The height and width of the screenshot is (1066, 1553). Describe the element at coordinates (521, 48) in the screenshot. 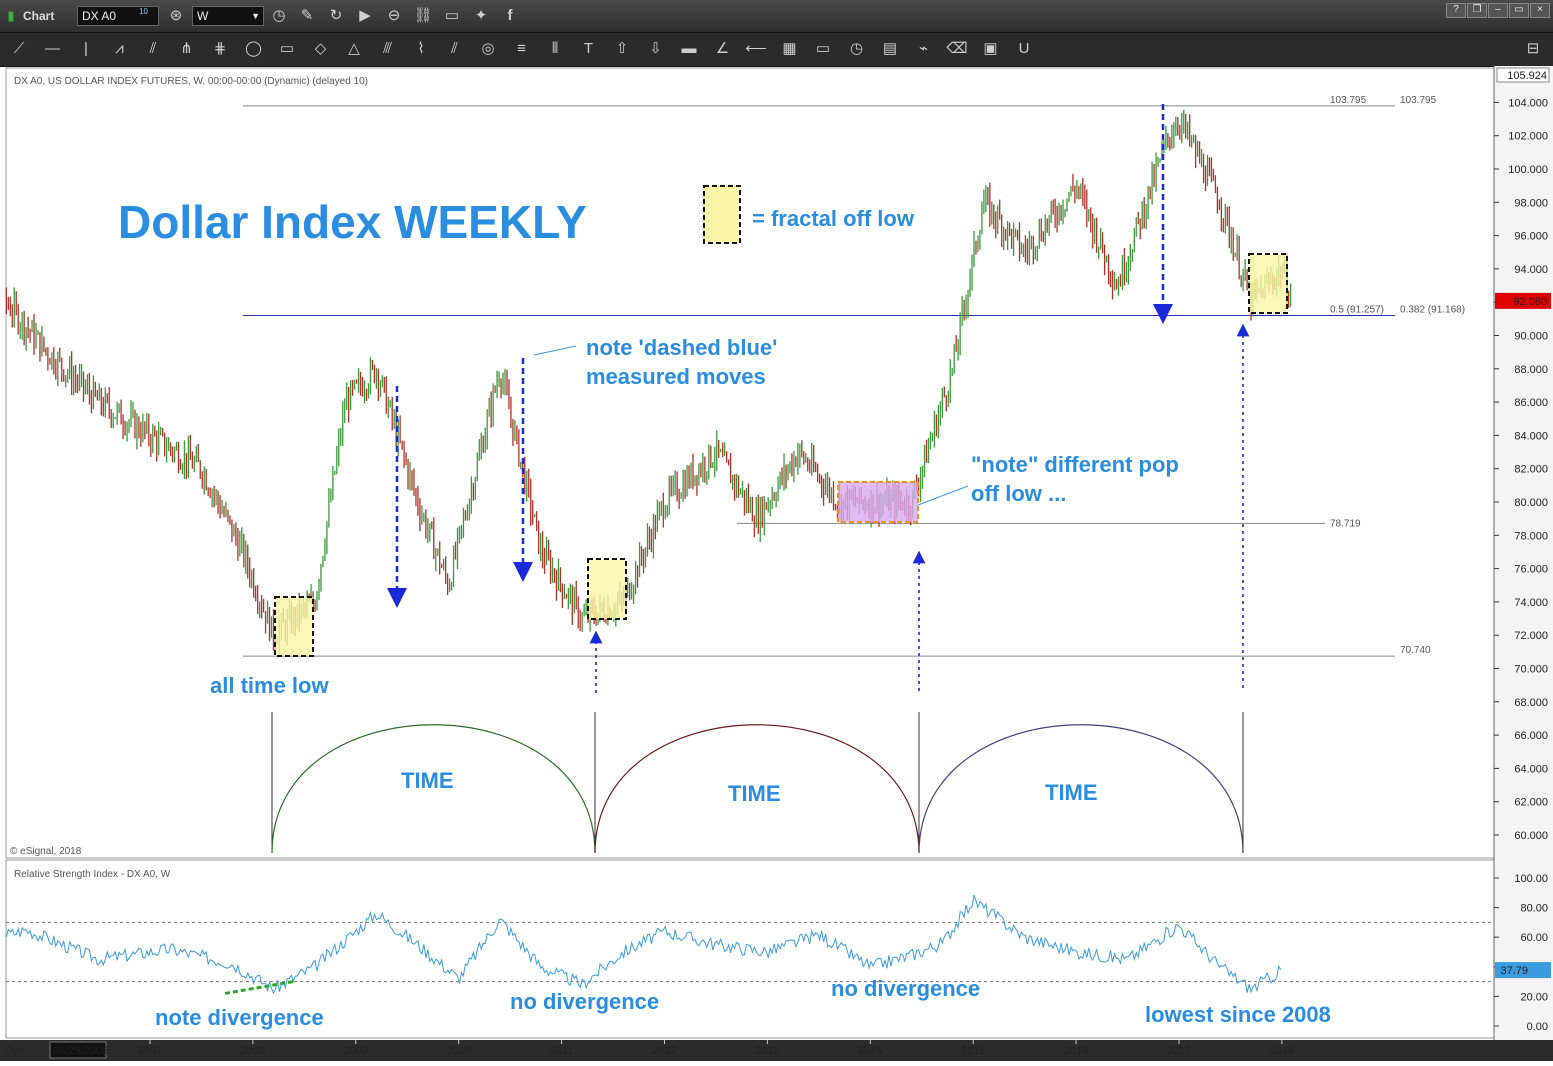

I see `horizontal-lines-icon: ≡` at that location.